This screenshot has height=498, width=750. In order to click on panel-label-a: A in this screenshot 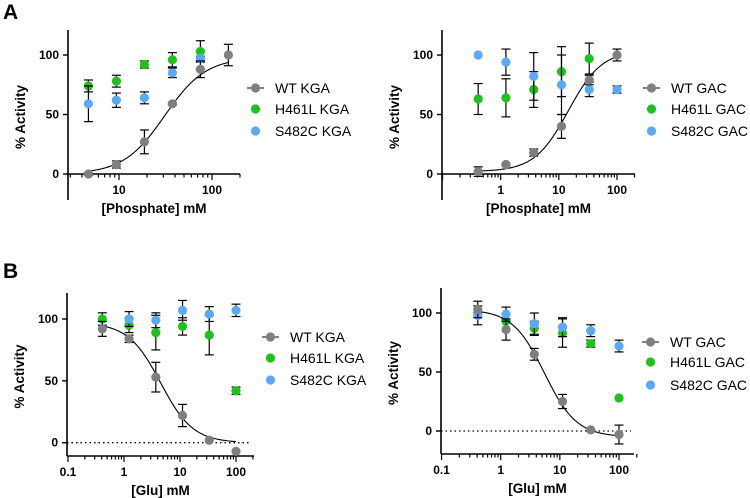, I will do `click(10, 12)`.